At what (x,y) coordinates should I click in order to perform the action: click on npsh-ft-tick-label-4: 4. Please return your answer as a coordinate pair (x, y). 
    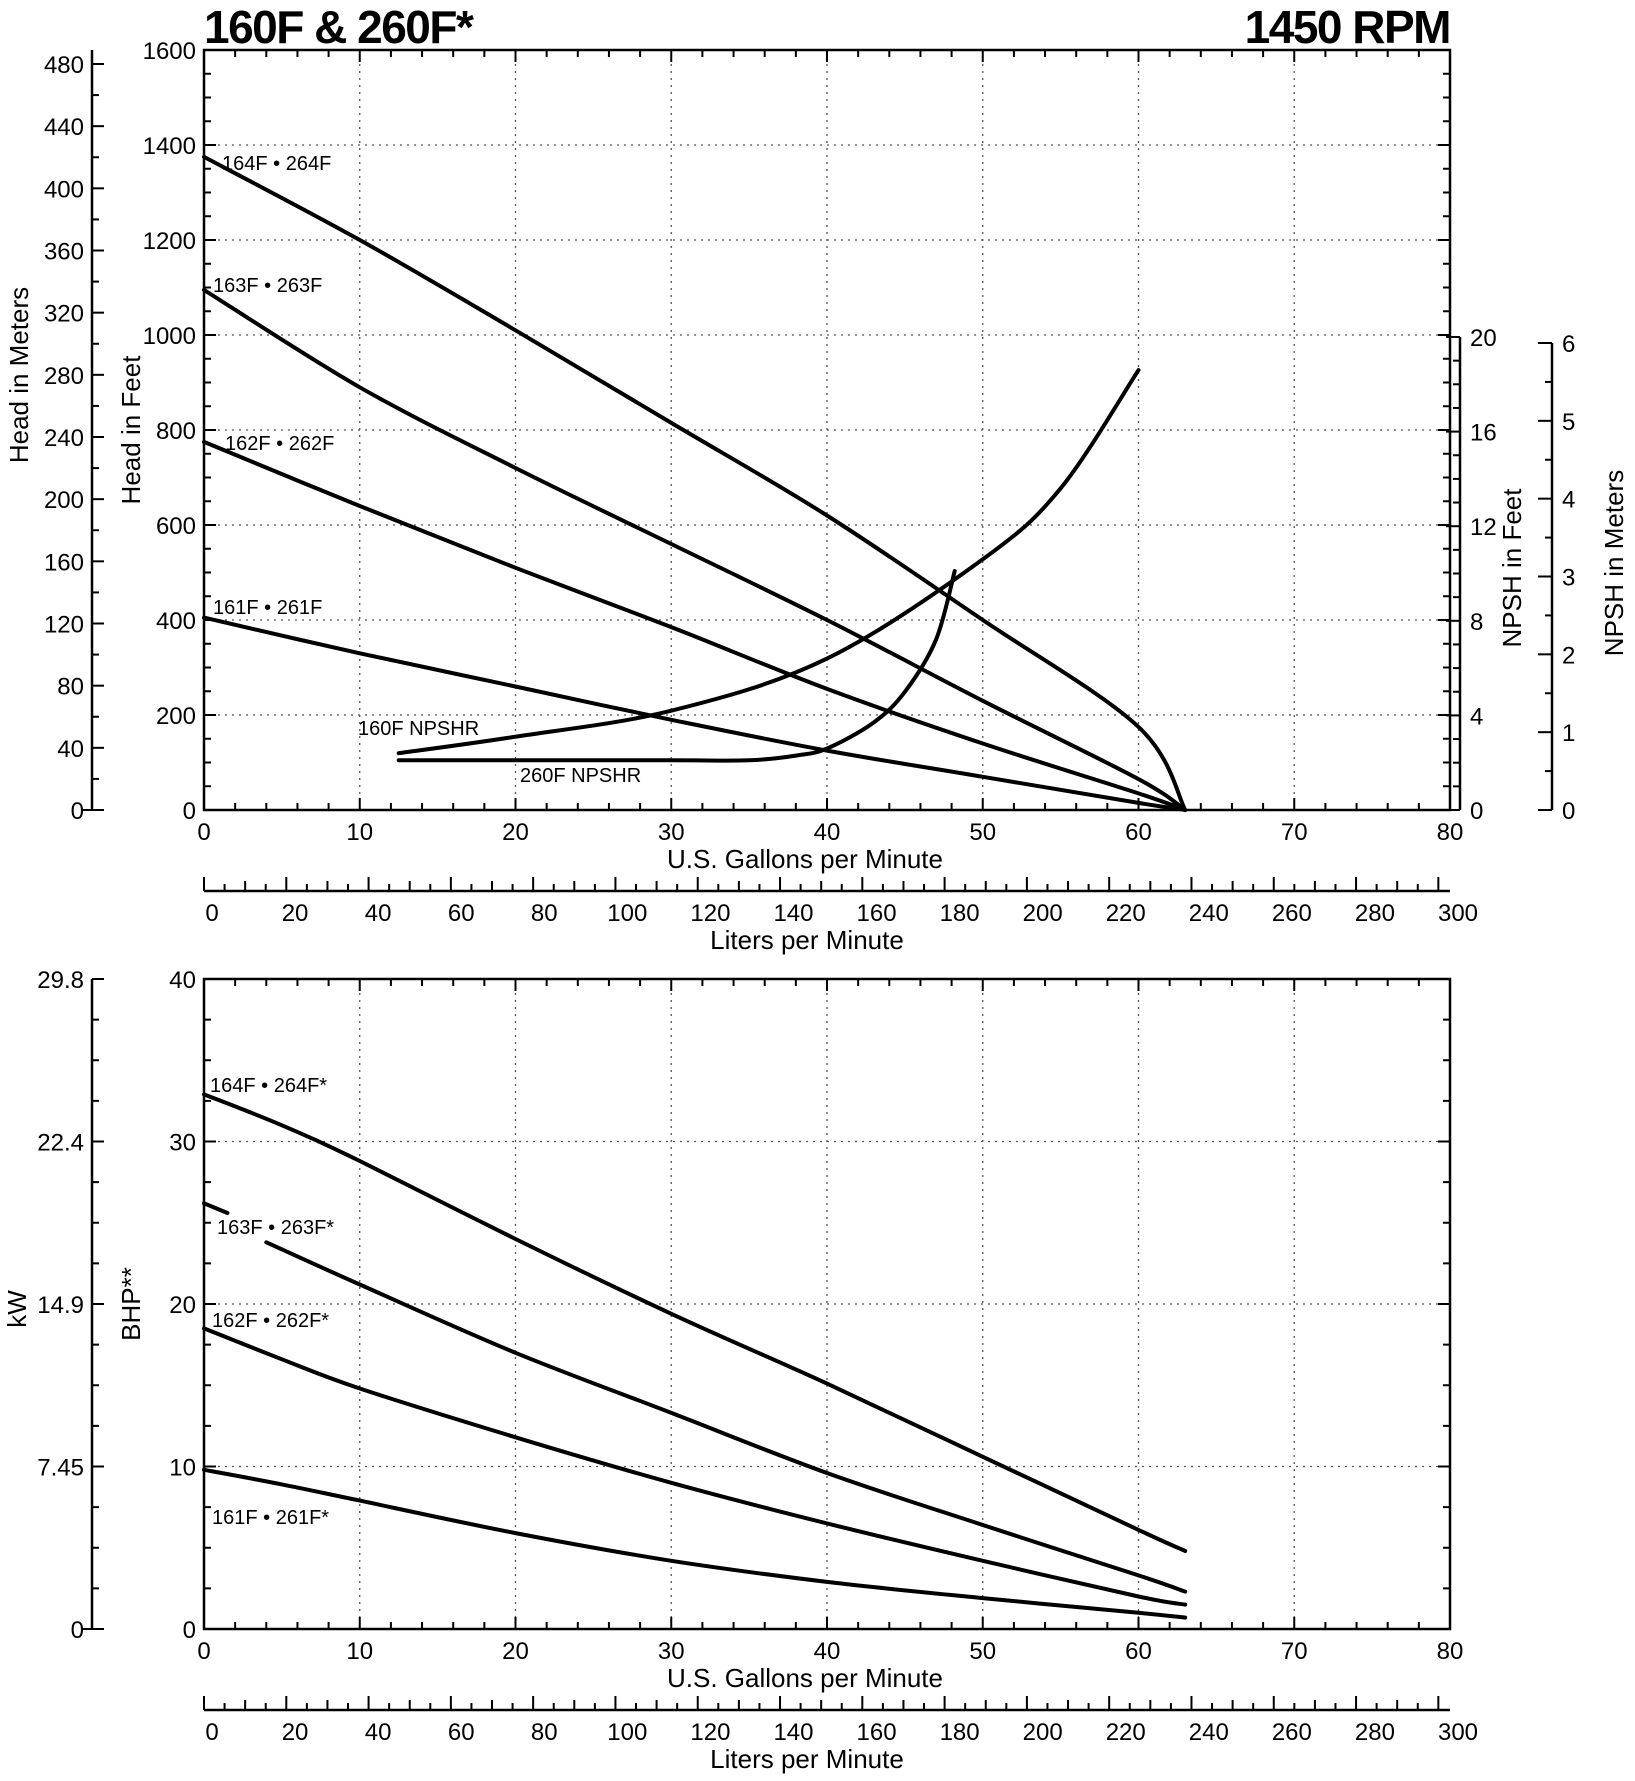
    Looking at the image, I should click on (1476, 716).